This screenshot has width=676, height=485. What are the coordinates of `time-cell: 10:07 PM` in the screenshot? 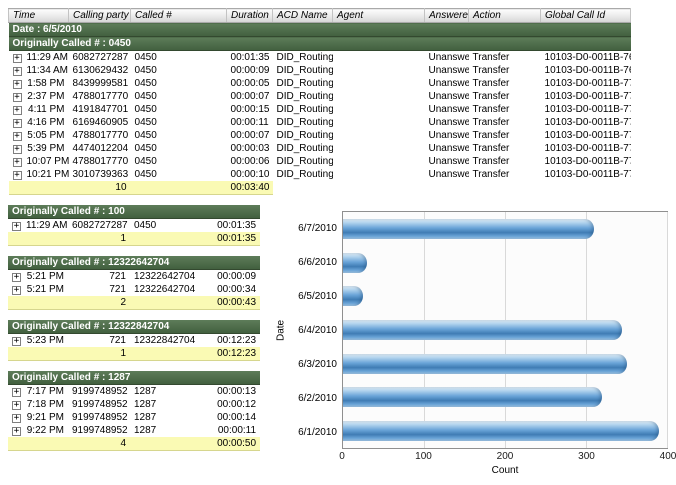 It's located at (47, 161).